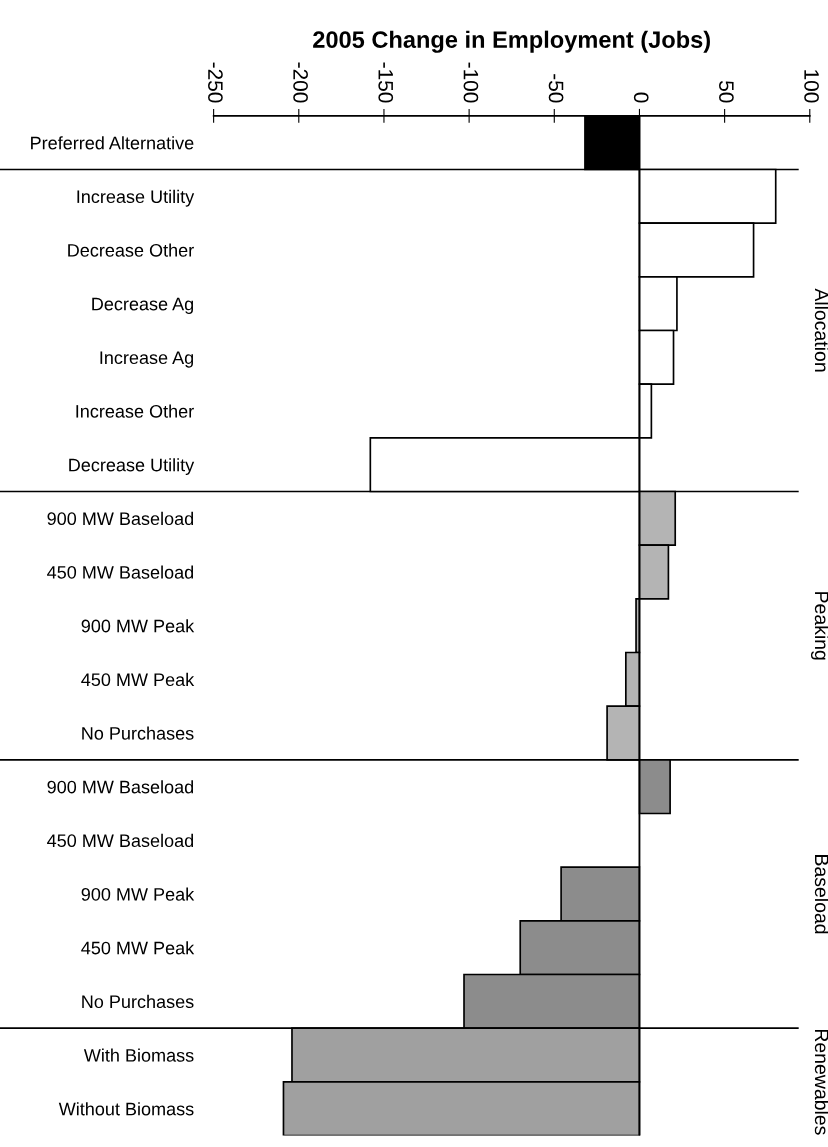 This screenshot has width=828, height=1147. Describe the element at coordinates (112, 143) in the screenshot. I see `y-tick-label: Preferred Alternative` at that location.